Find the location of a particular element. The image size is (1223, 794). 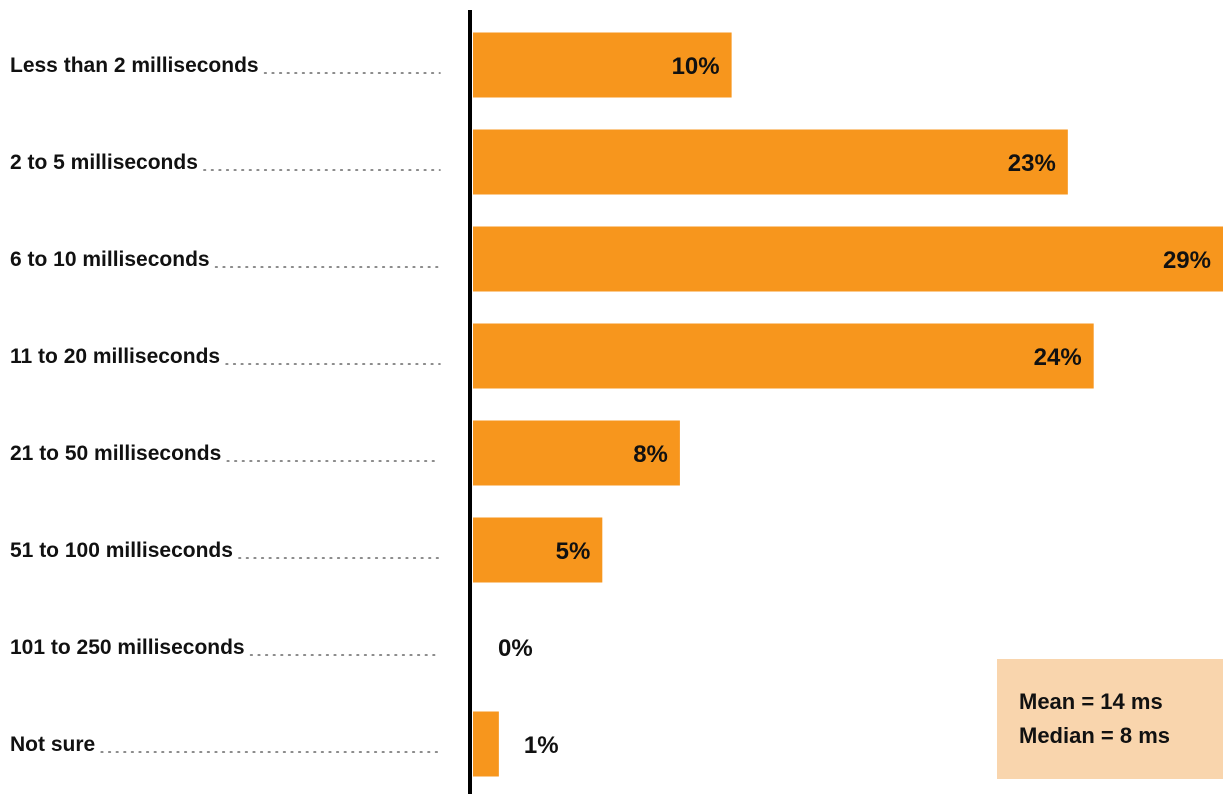

data-label: 1% is located at coordinates (541, 745).